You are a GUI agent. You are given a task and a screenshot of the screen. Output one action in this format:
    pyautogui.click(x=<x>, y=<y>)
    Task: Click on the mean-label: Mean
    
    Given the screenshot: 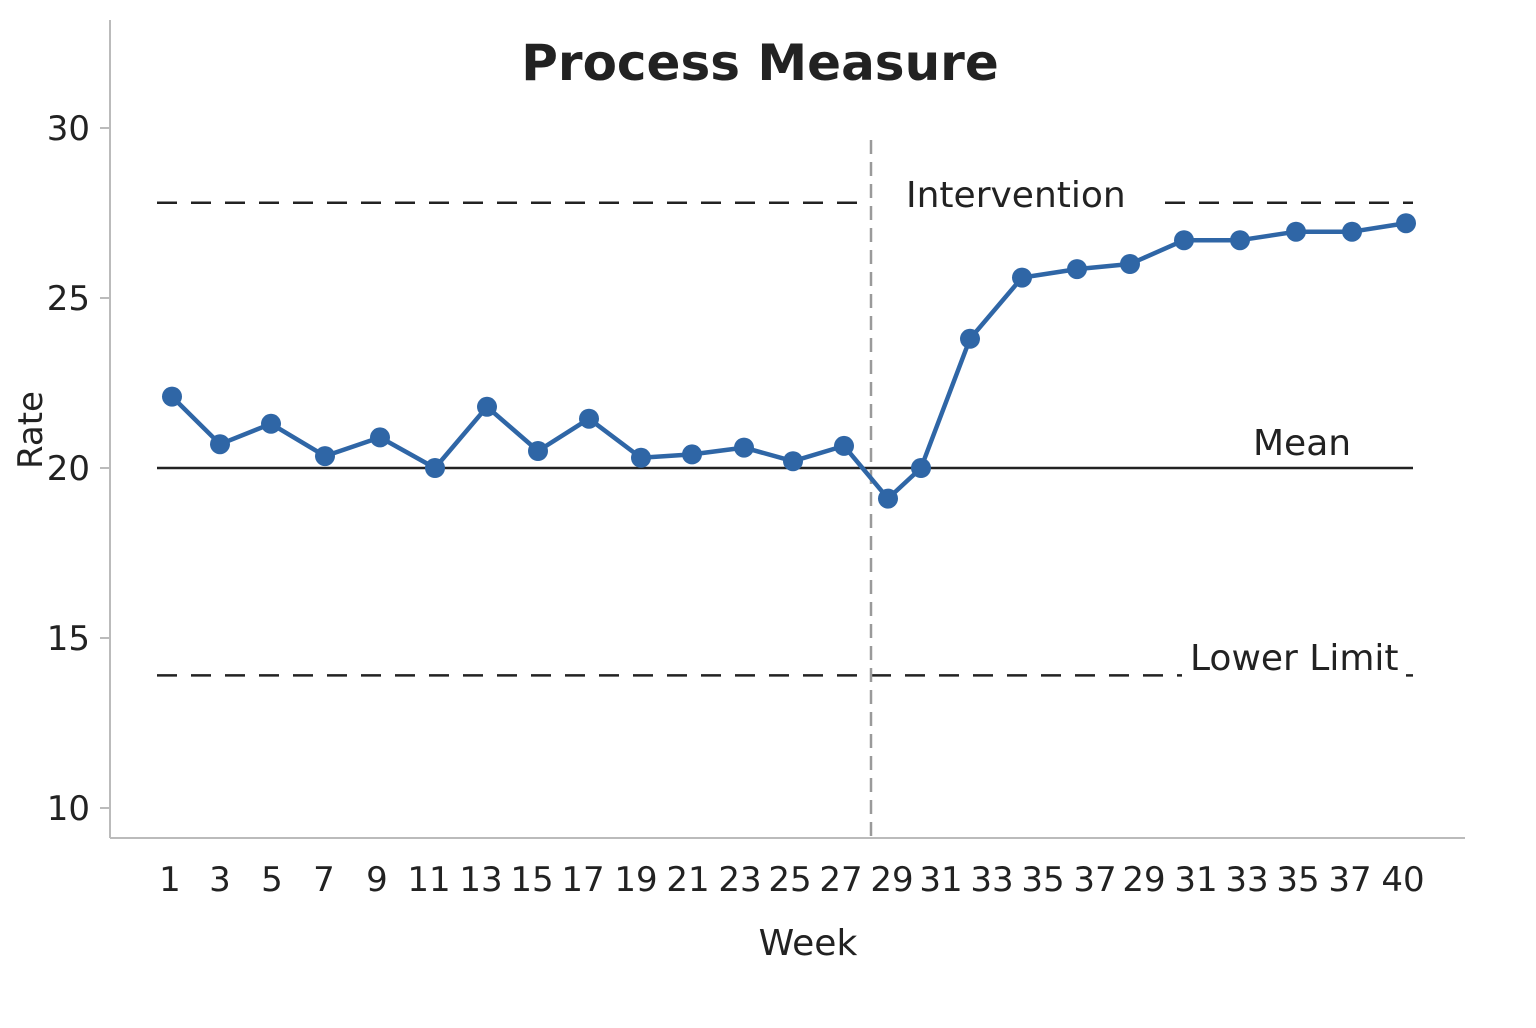 What is the action you would take?
    pyautogui.click(x=1302, y=443)
    